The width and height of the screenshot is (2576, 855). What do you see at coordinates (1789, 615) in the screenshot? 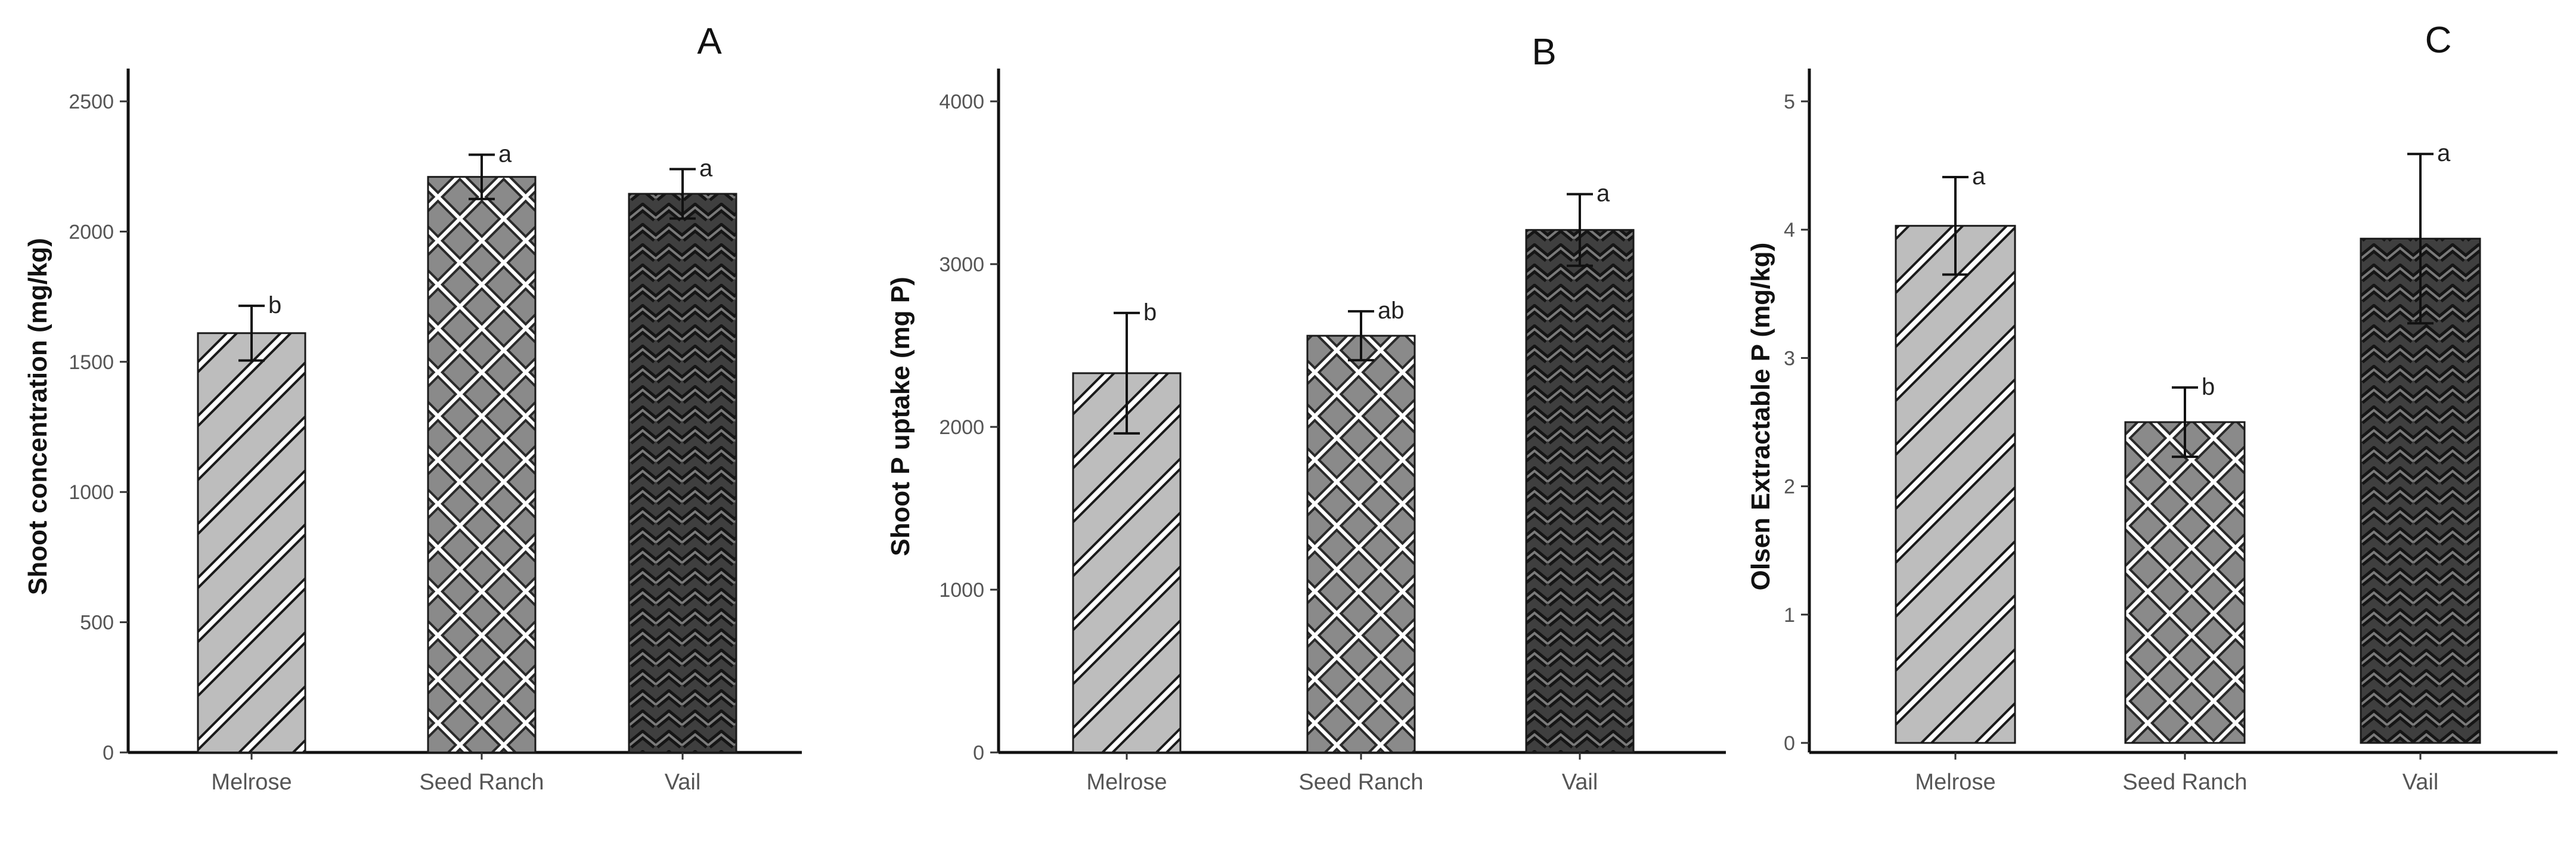
I see `y-tick-label: 1` at bounding box center [1789, 615].